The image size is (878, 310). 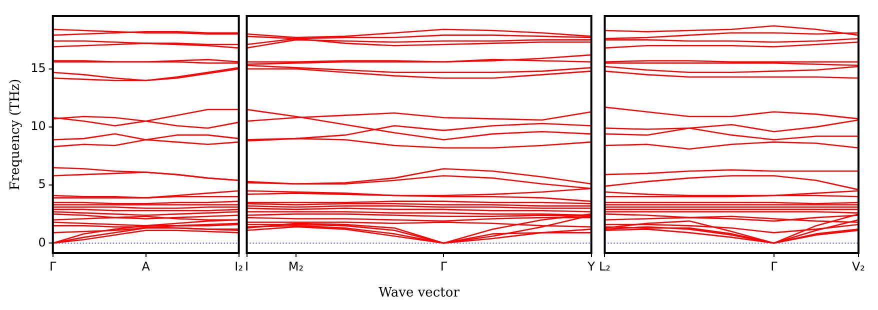 What do you see at coordinates (591, 266) in the screenshot?
I see `x-tick-label: Y` at bounding box center [591, 266].